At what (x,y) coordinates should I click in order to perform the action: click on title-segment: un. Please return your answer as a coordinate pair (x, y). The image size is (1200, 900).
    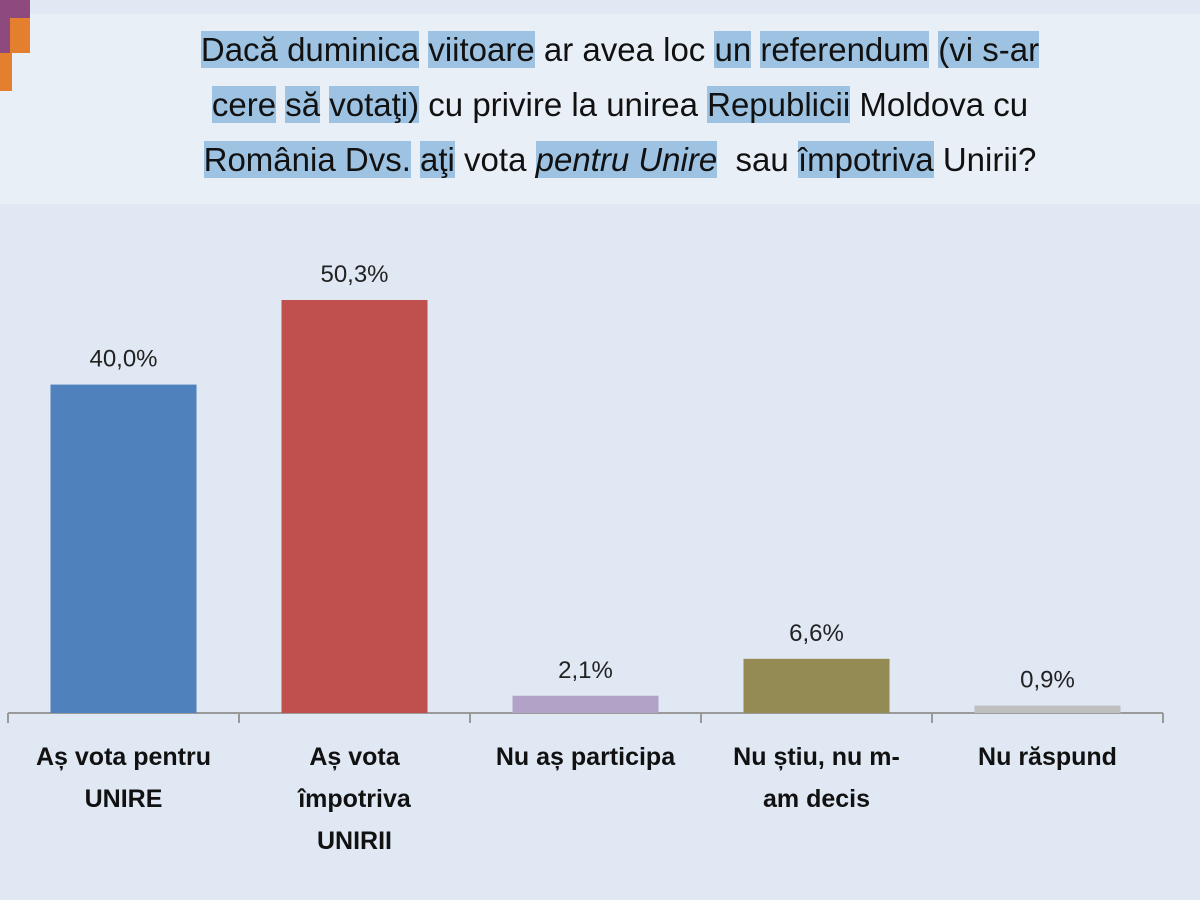
    Looking at the image, I should click on (733, 49).